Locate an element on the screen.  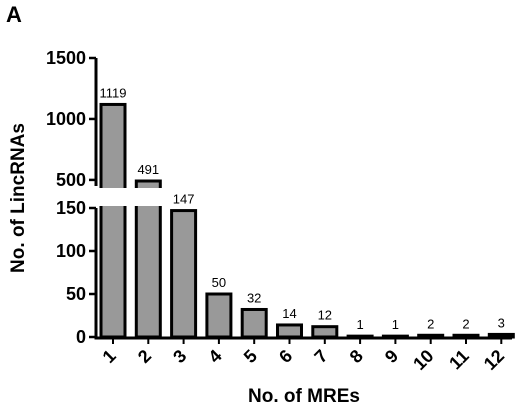
x-tick-label-5: 5 is located at coordinates (250, 356).